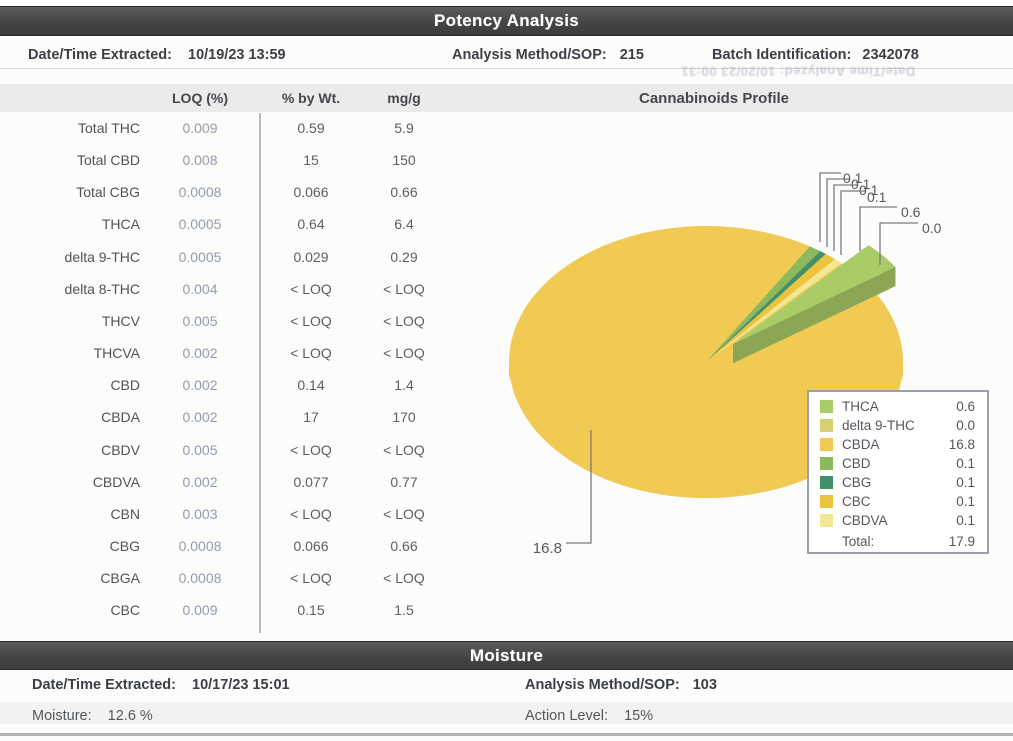  Describe the element at coordinates (120, 578) in the screenshot. I see `analyte-name: CBGA` at that location.